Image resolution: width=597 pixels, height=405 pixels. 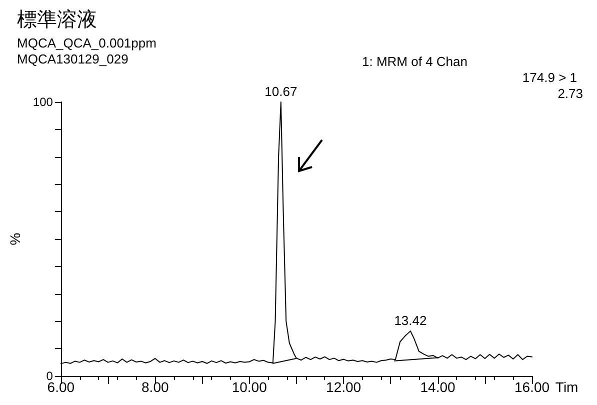 What do you see at coordinates (155, 387) in the screenshot?
I see `x-tick-label: 8.00` at bounding box center [155, 387].